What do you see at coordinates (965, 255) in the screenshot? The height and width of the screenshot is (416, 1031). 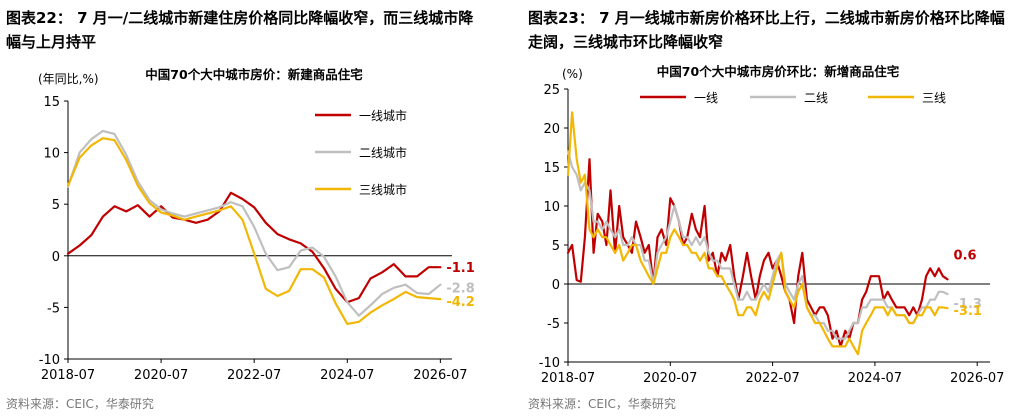 I see `end-value-label: 0.6` at bounding box center [965, 255].